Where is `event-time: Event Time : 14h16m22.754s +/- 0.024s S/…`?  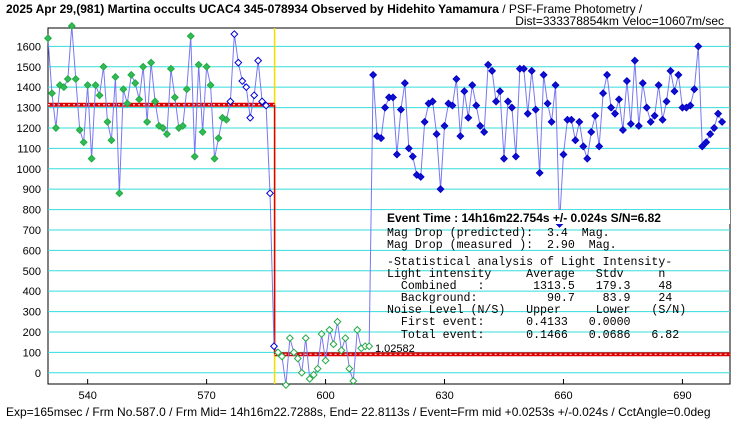
event-time: Event Time : 14h16m22.754s +/- 0.024s S/… is located at coordinates (524, 218).